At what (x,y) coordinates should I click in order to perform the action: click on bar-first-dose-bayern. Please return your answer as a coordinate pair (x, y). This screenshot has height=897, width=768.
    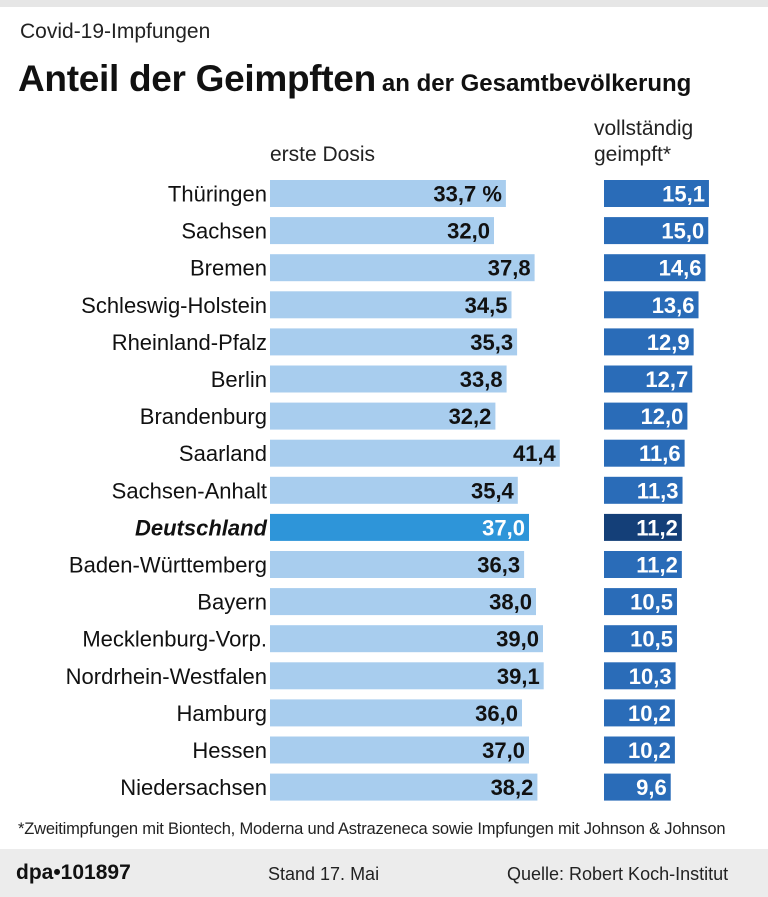
    Looking at the image, I should click on (403, 602).